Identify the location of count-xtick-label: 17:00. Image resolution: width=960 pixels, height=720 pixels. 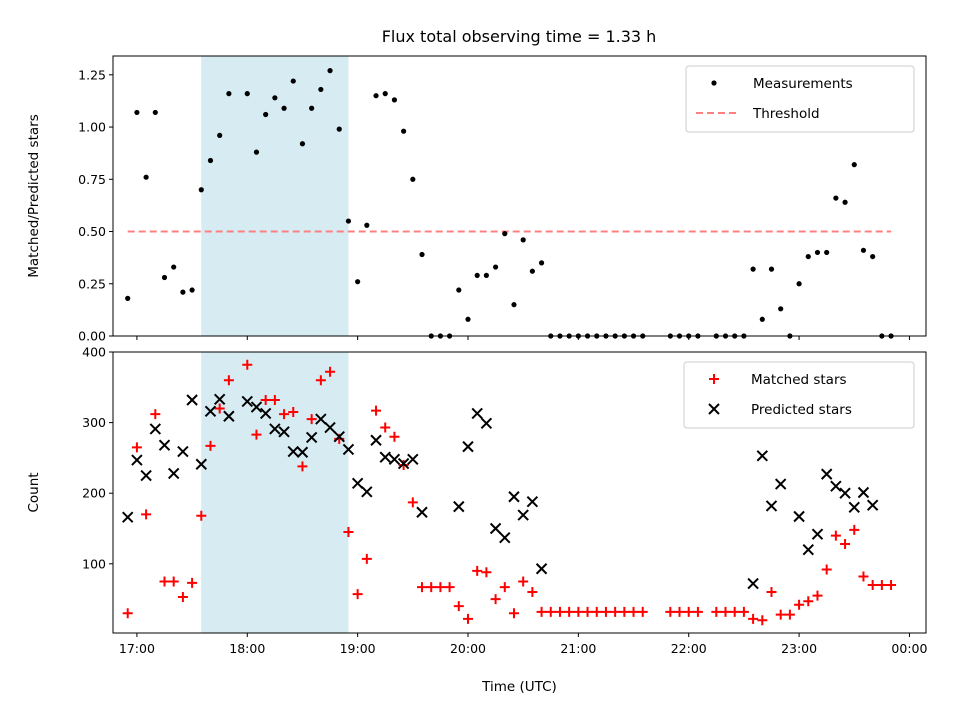
(137, 648).